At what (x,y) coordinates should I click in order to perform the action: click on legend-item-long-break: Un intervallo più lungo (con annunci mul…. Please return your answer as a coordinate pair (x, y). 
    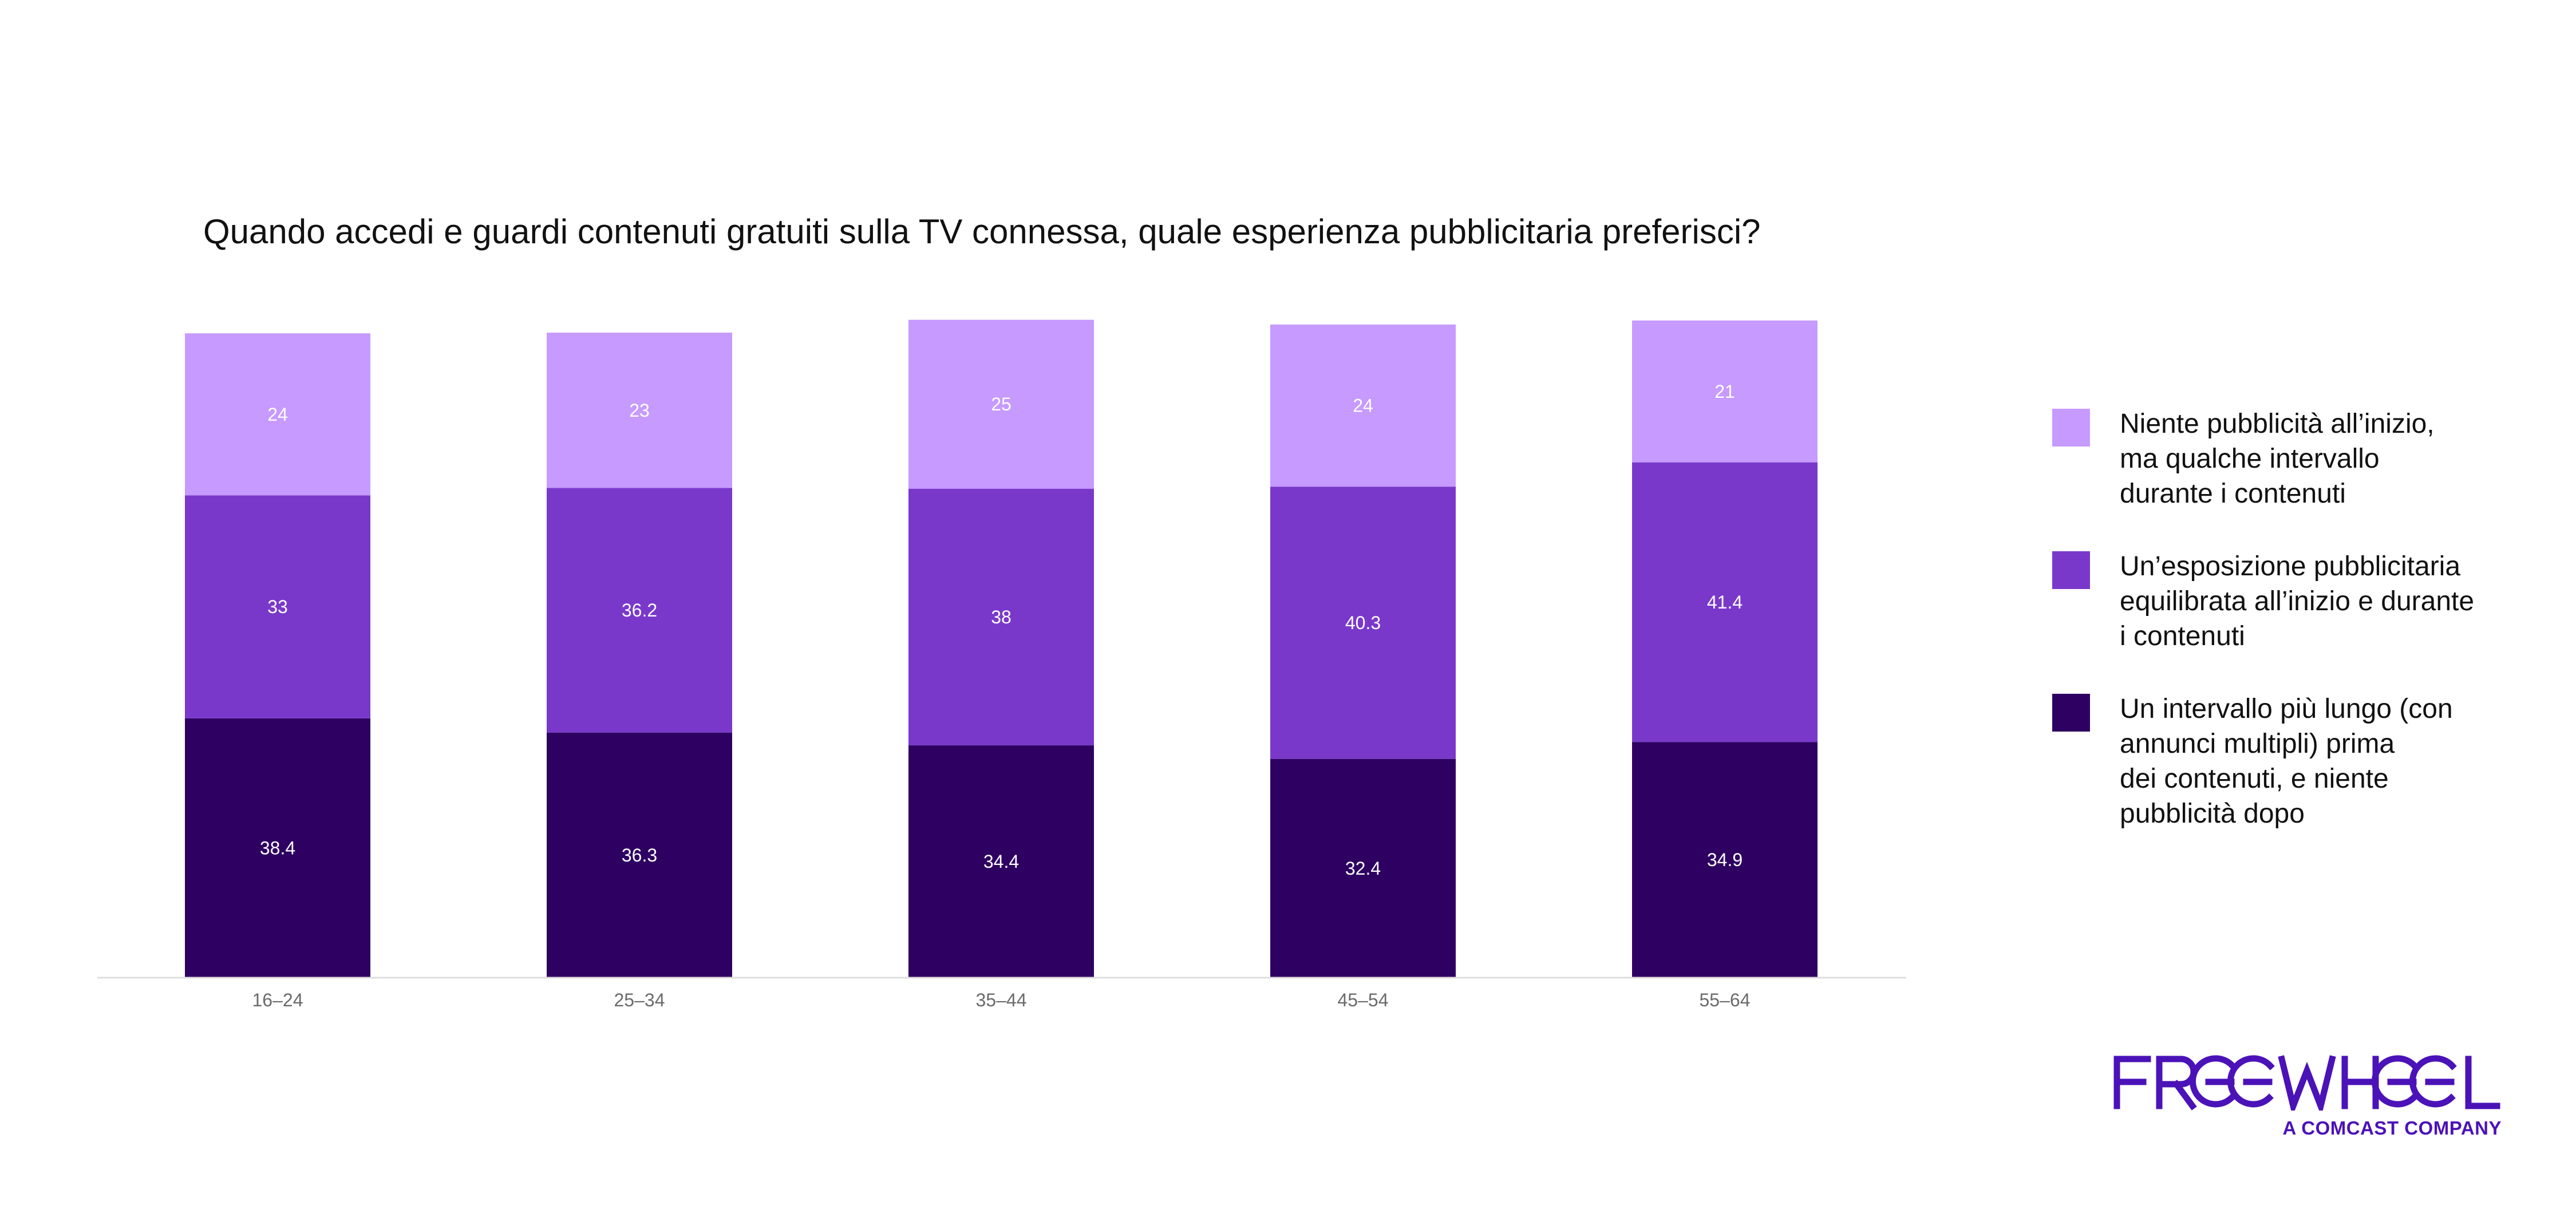
    Looking at the image, I should click on (2287, 761).